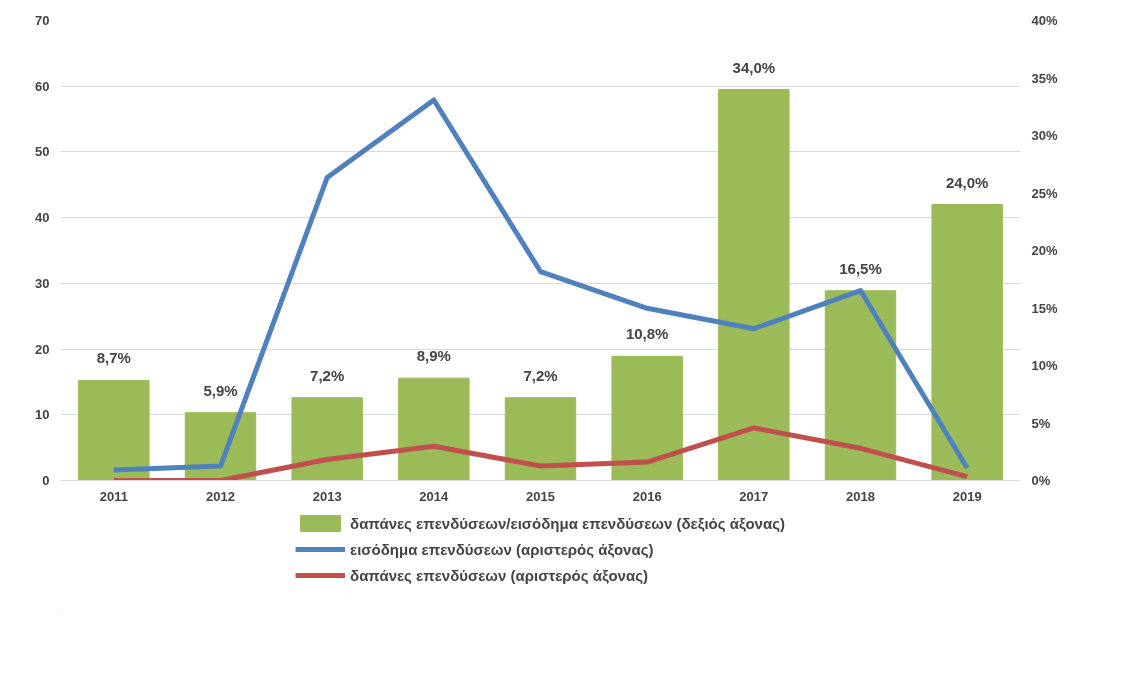 The height and width of the screenshot is (684, 1121). I want to click on x-tick-label: 2016, so click(647, 496).